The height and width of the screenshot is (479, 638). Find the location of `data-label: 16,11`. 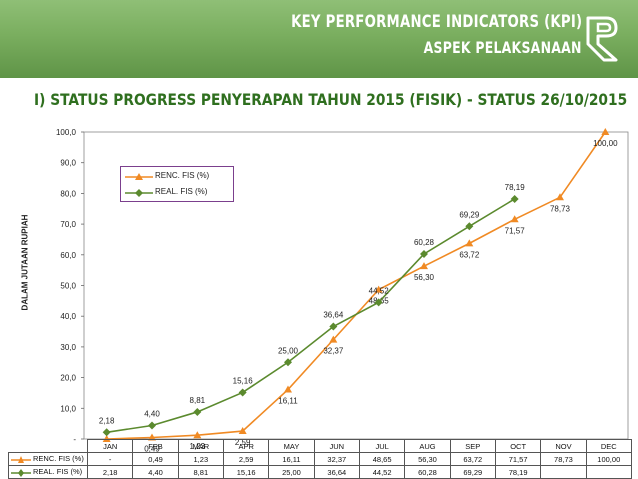

data-label: 16,11 is located at coordinates (288, 401).